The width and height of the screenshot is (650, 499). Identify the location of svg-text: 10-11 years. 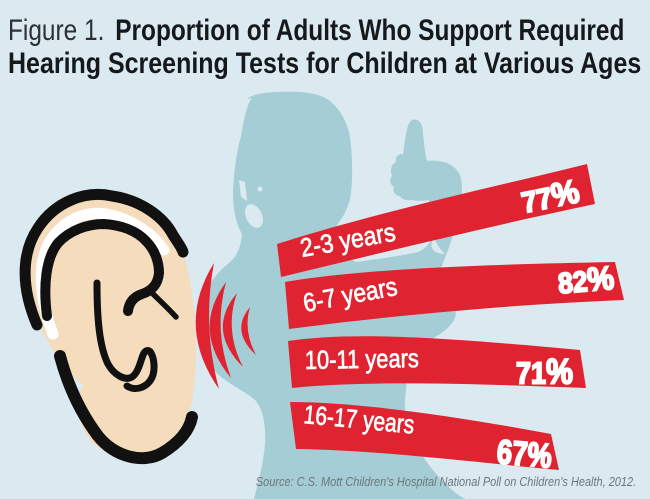
(362, 359).